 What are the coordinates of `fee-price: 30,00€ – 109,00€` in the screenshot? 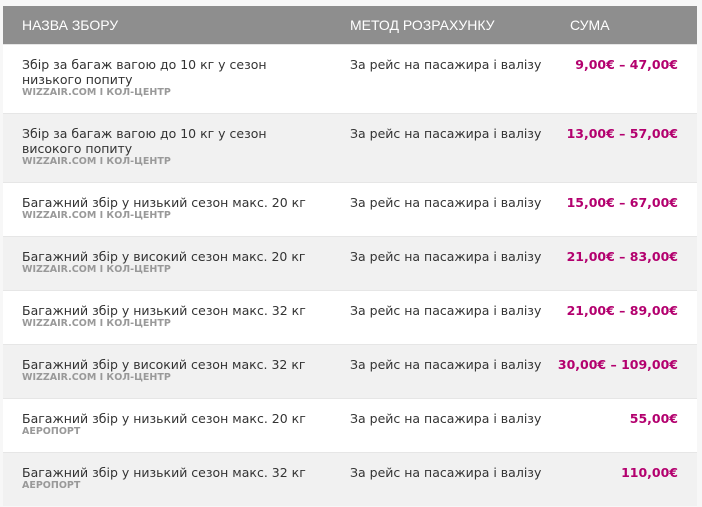 It's located at (617, 364).